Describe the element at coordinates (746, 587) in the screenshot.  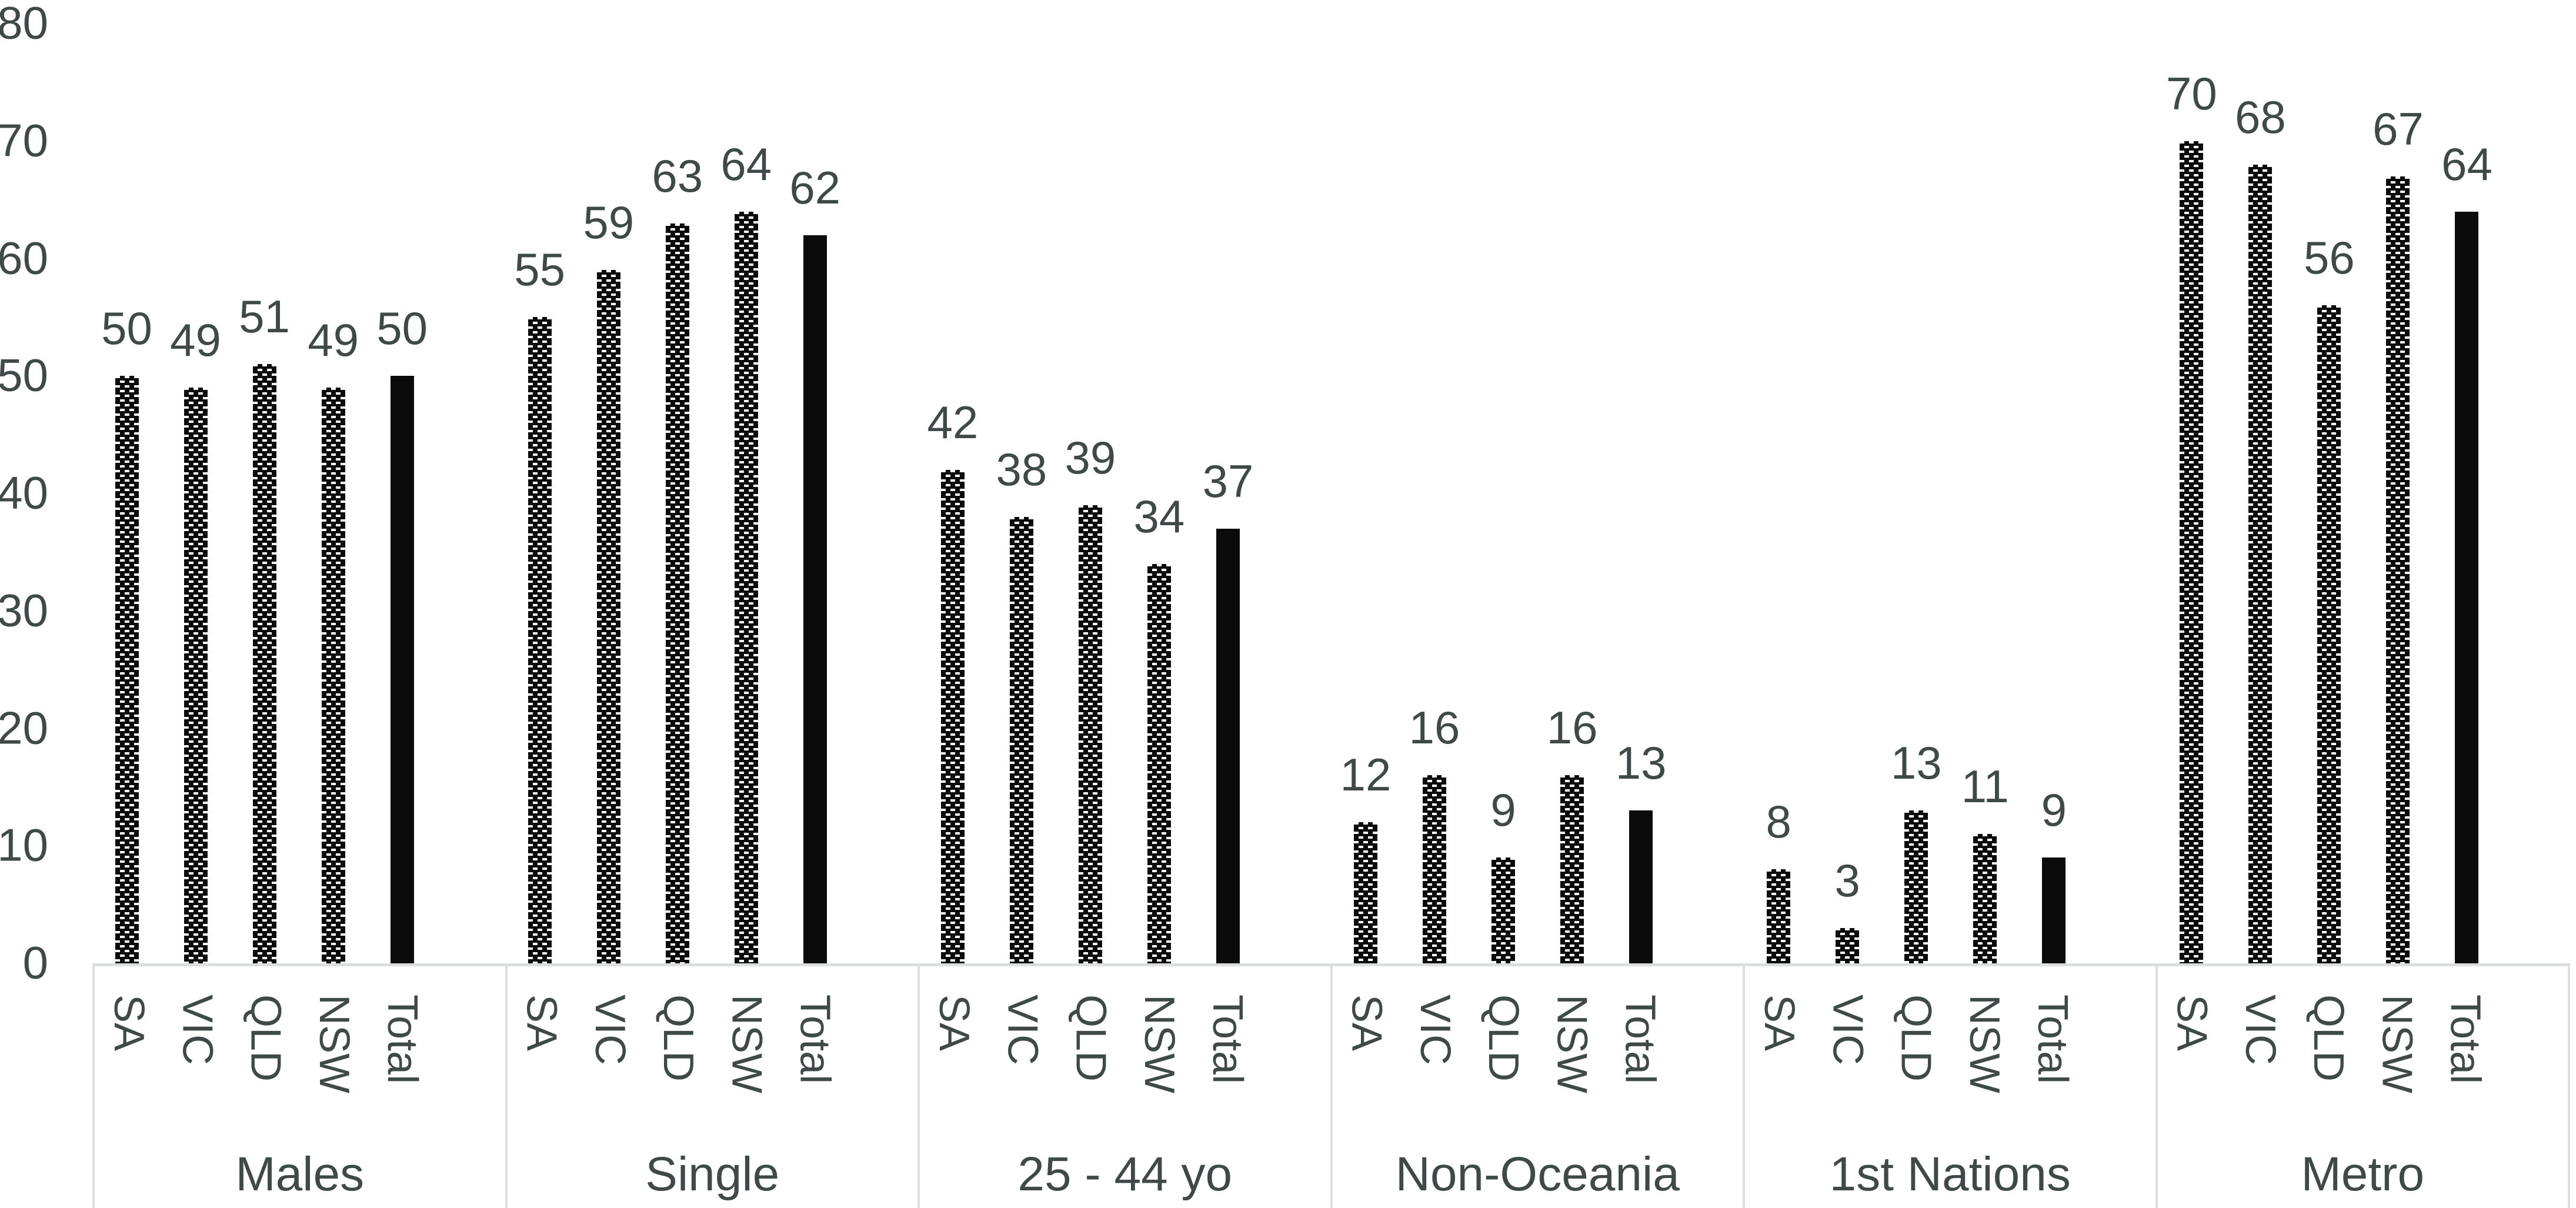
I see `bar-single-nsw` at that location.